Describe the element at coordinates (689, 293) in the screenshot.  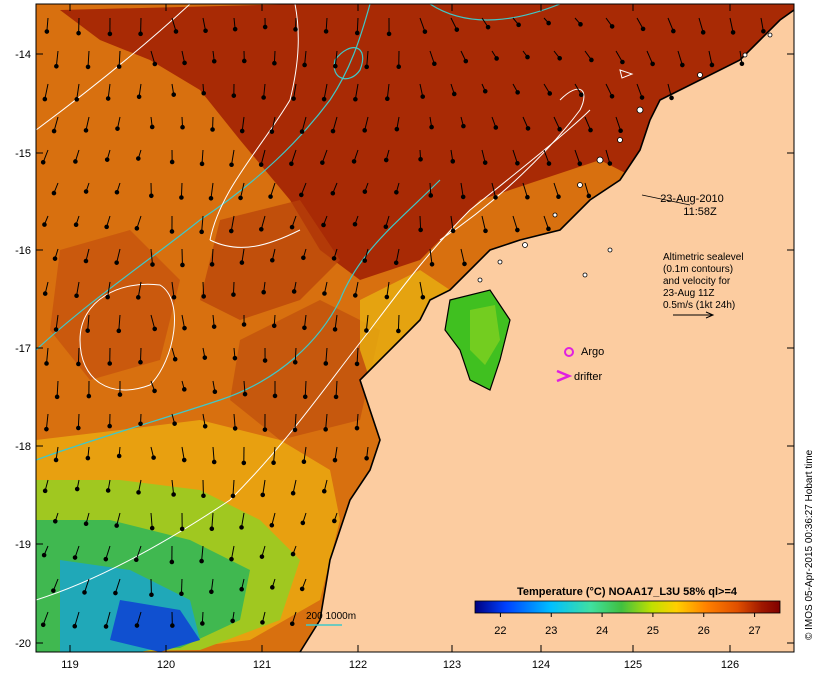
I see `altimetry-line-4: 23-Aug 11Z` at that location.